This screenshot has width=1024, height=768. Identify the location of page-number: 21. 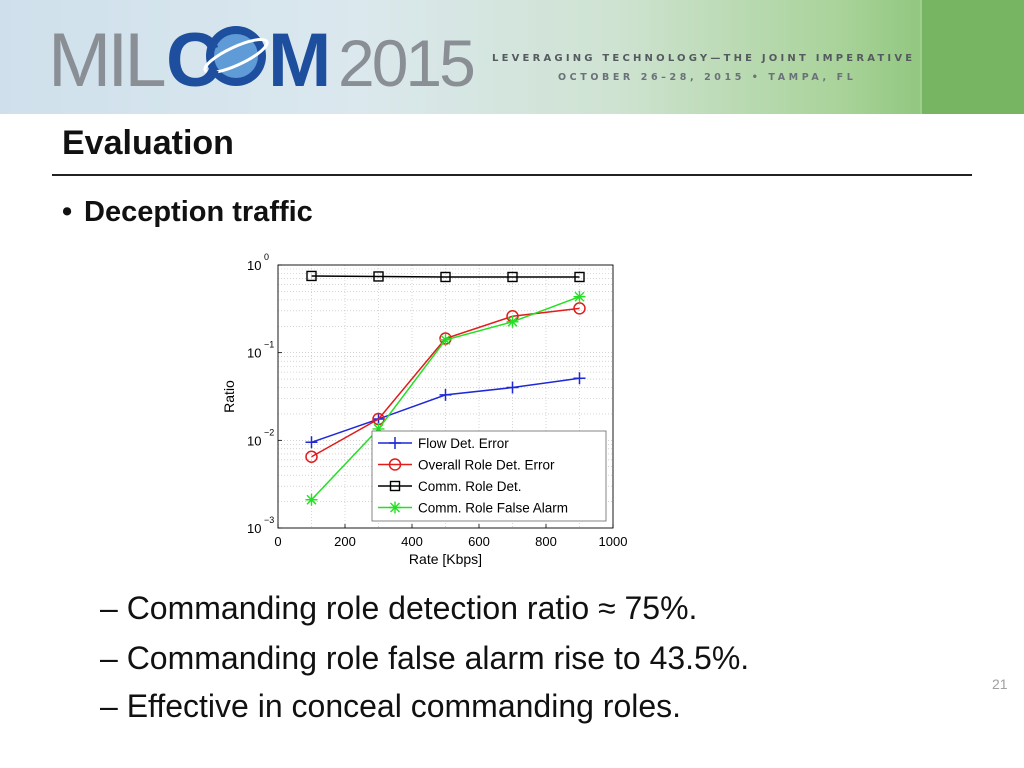
(1000, 684).